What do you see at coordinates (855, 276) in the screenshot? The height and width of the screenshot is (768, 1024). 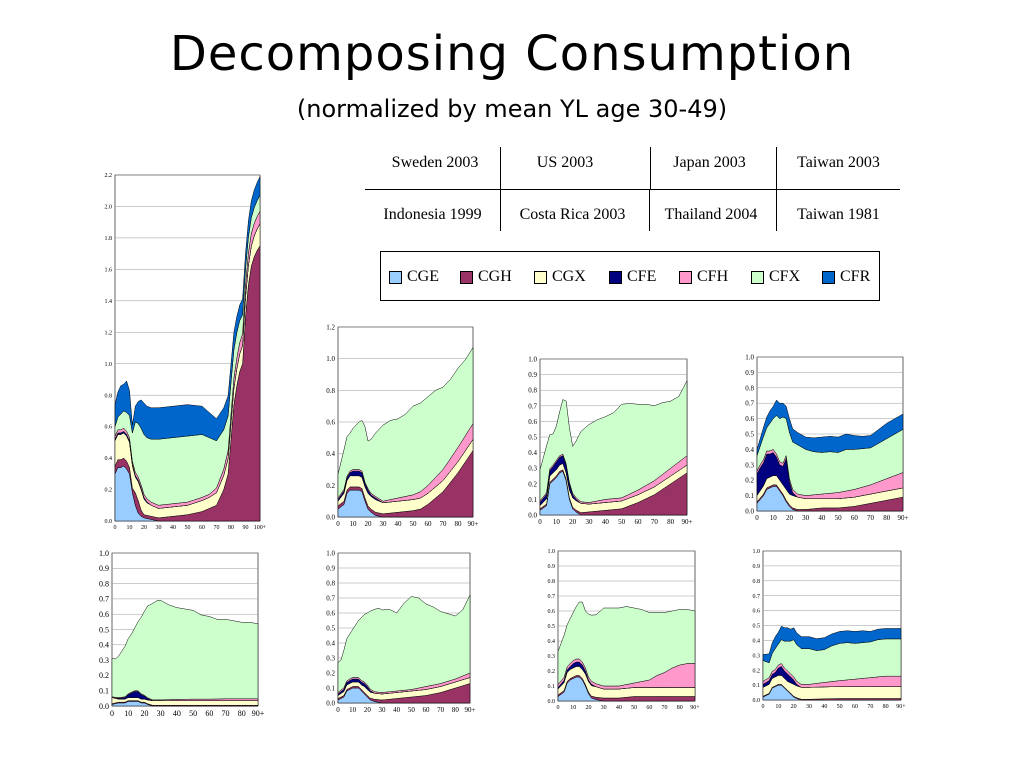 I see `legend-label-cfr: CFR` at bounding box center [855, 276].